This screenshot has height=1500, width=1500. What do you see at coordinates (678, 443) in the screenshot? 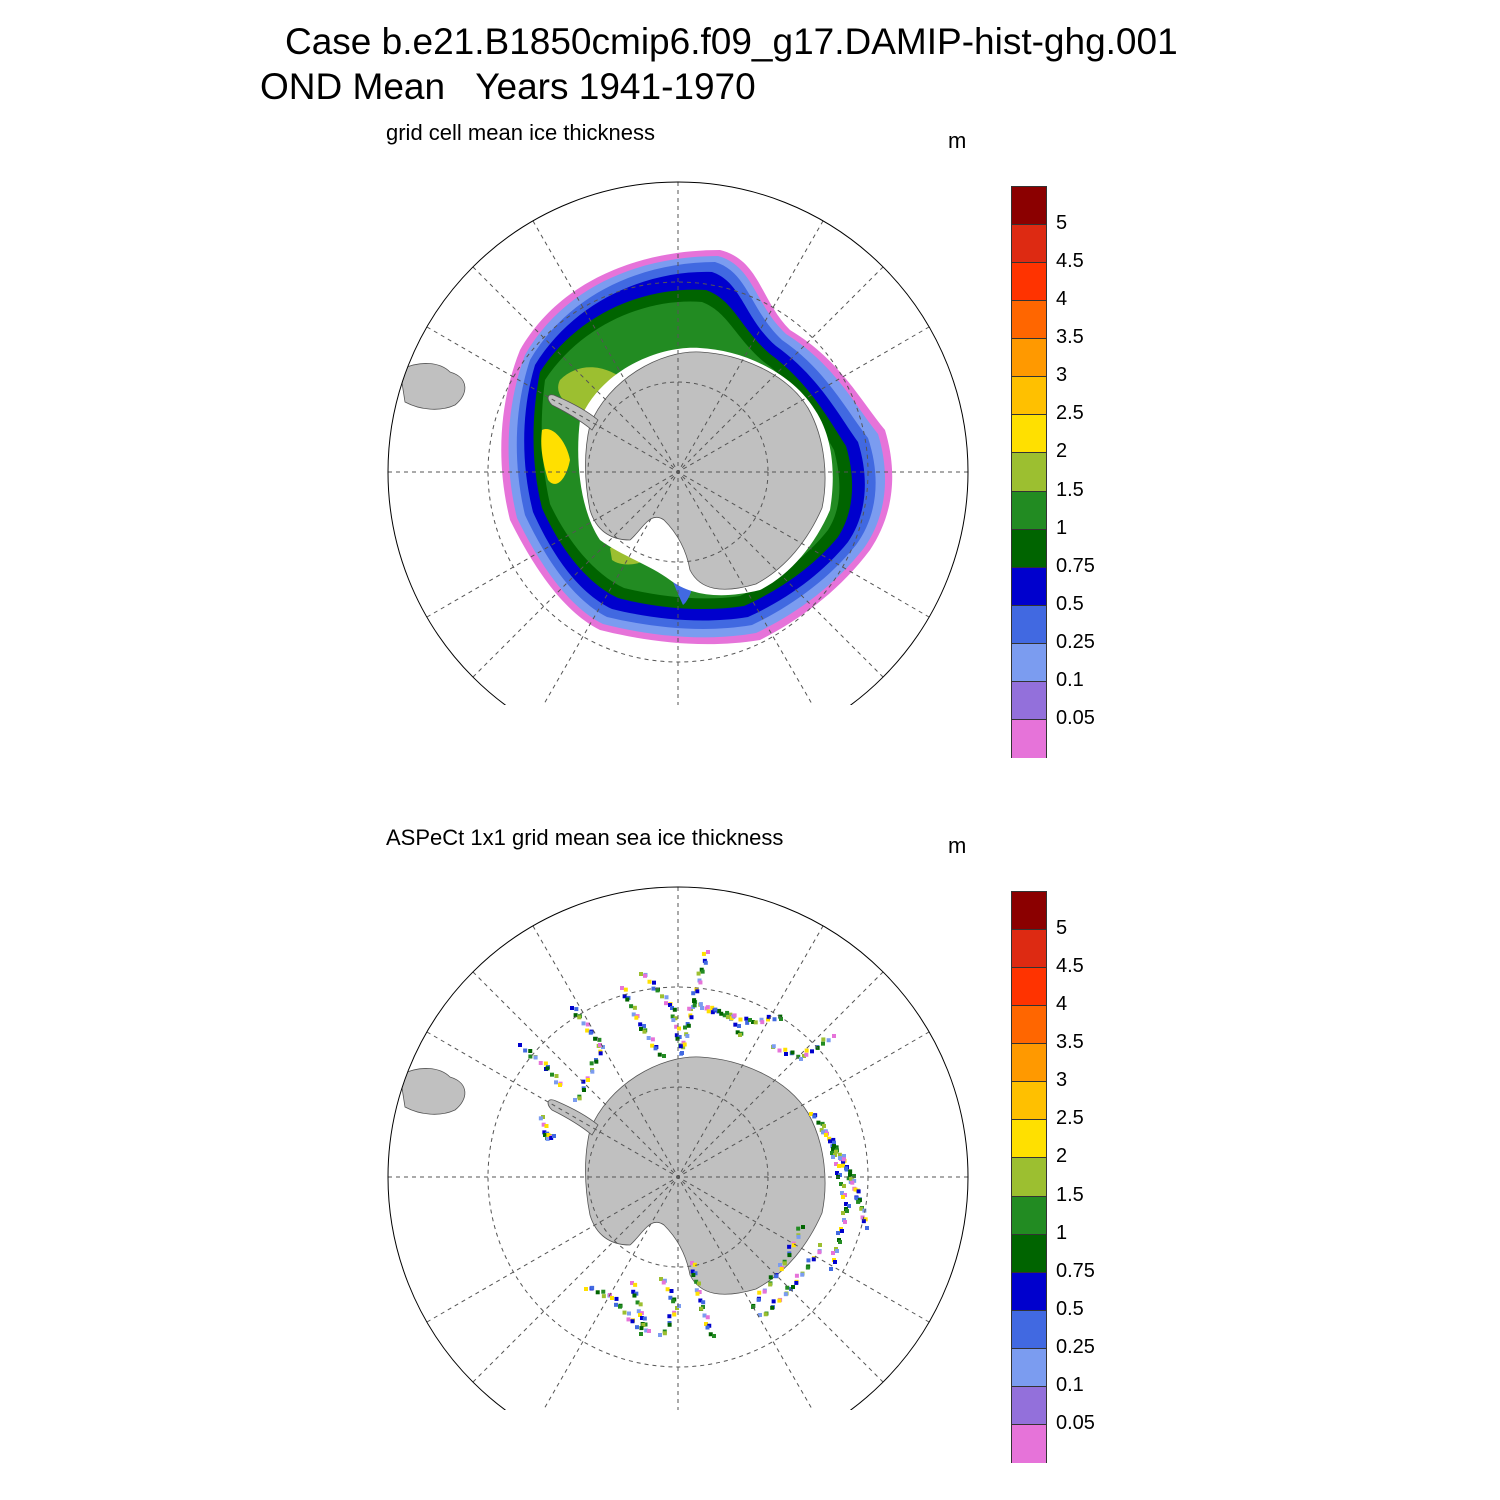
I see `map-boundary` at bounding box center [678, 443].